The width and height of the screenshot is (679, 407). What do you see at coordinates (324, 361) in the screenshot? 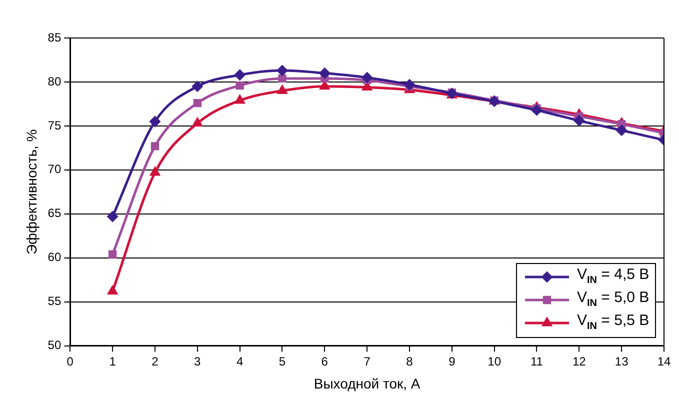
I see `x-tick-label: 6` at bounding box center [324, 361].